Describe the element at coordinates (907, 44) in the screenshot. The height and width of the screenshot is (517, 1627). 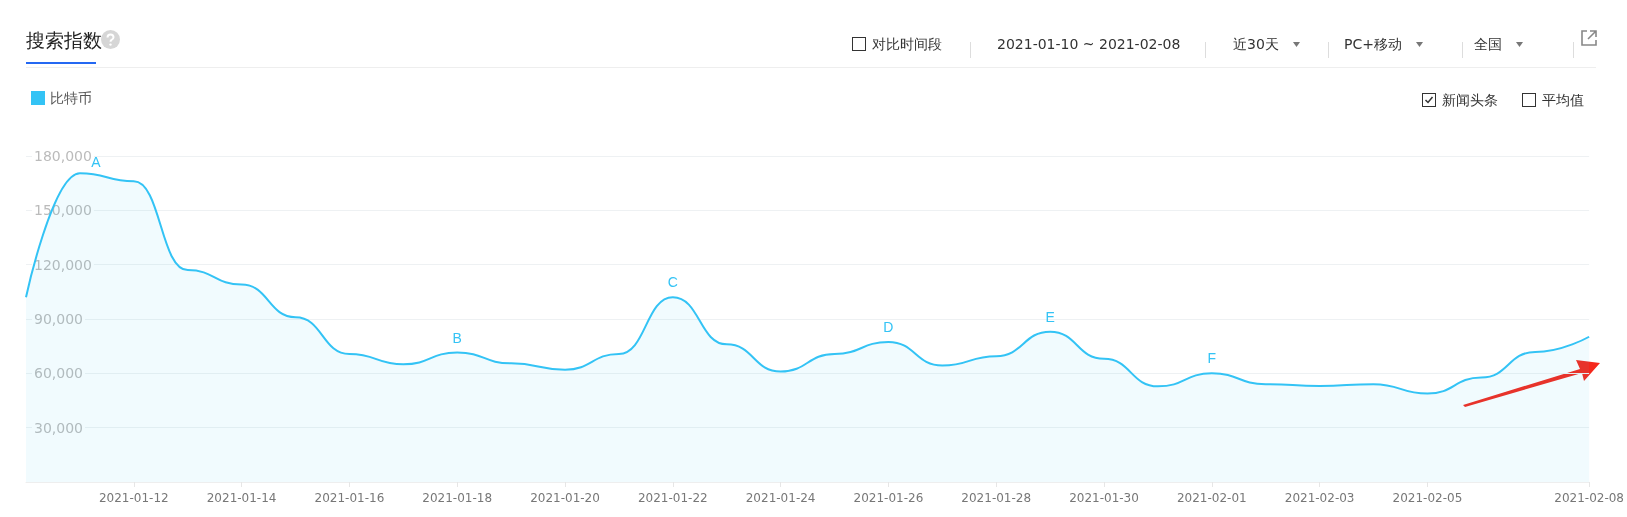
I see `text: 对比时间段` at that location.